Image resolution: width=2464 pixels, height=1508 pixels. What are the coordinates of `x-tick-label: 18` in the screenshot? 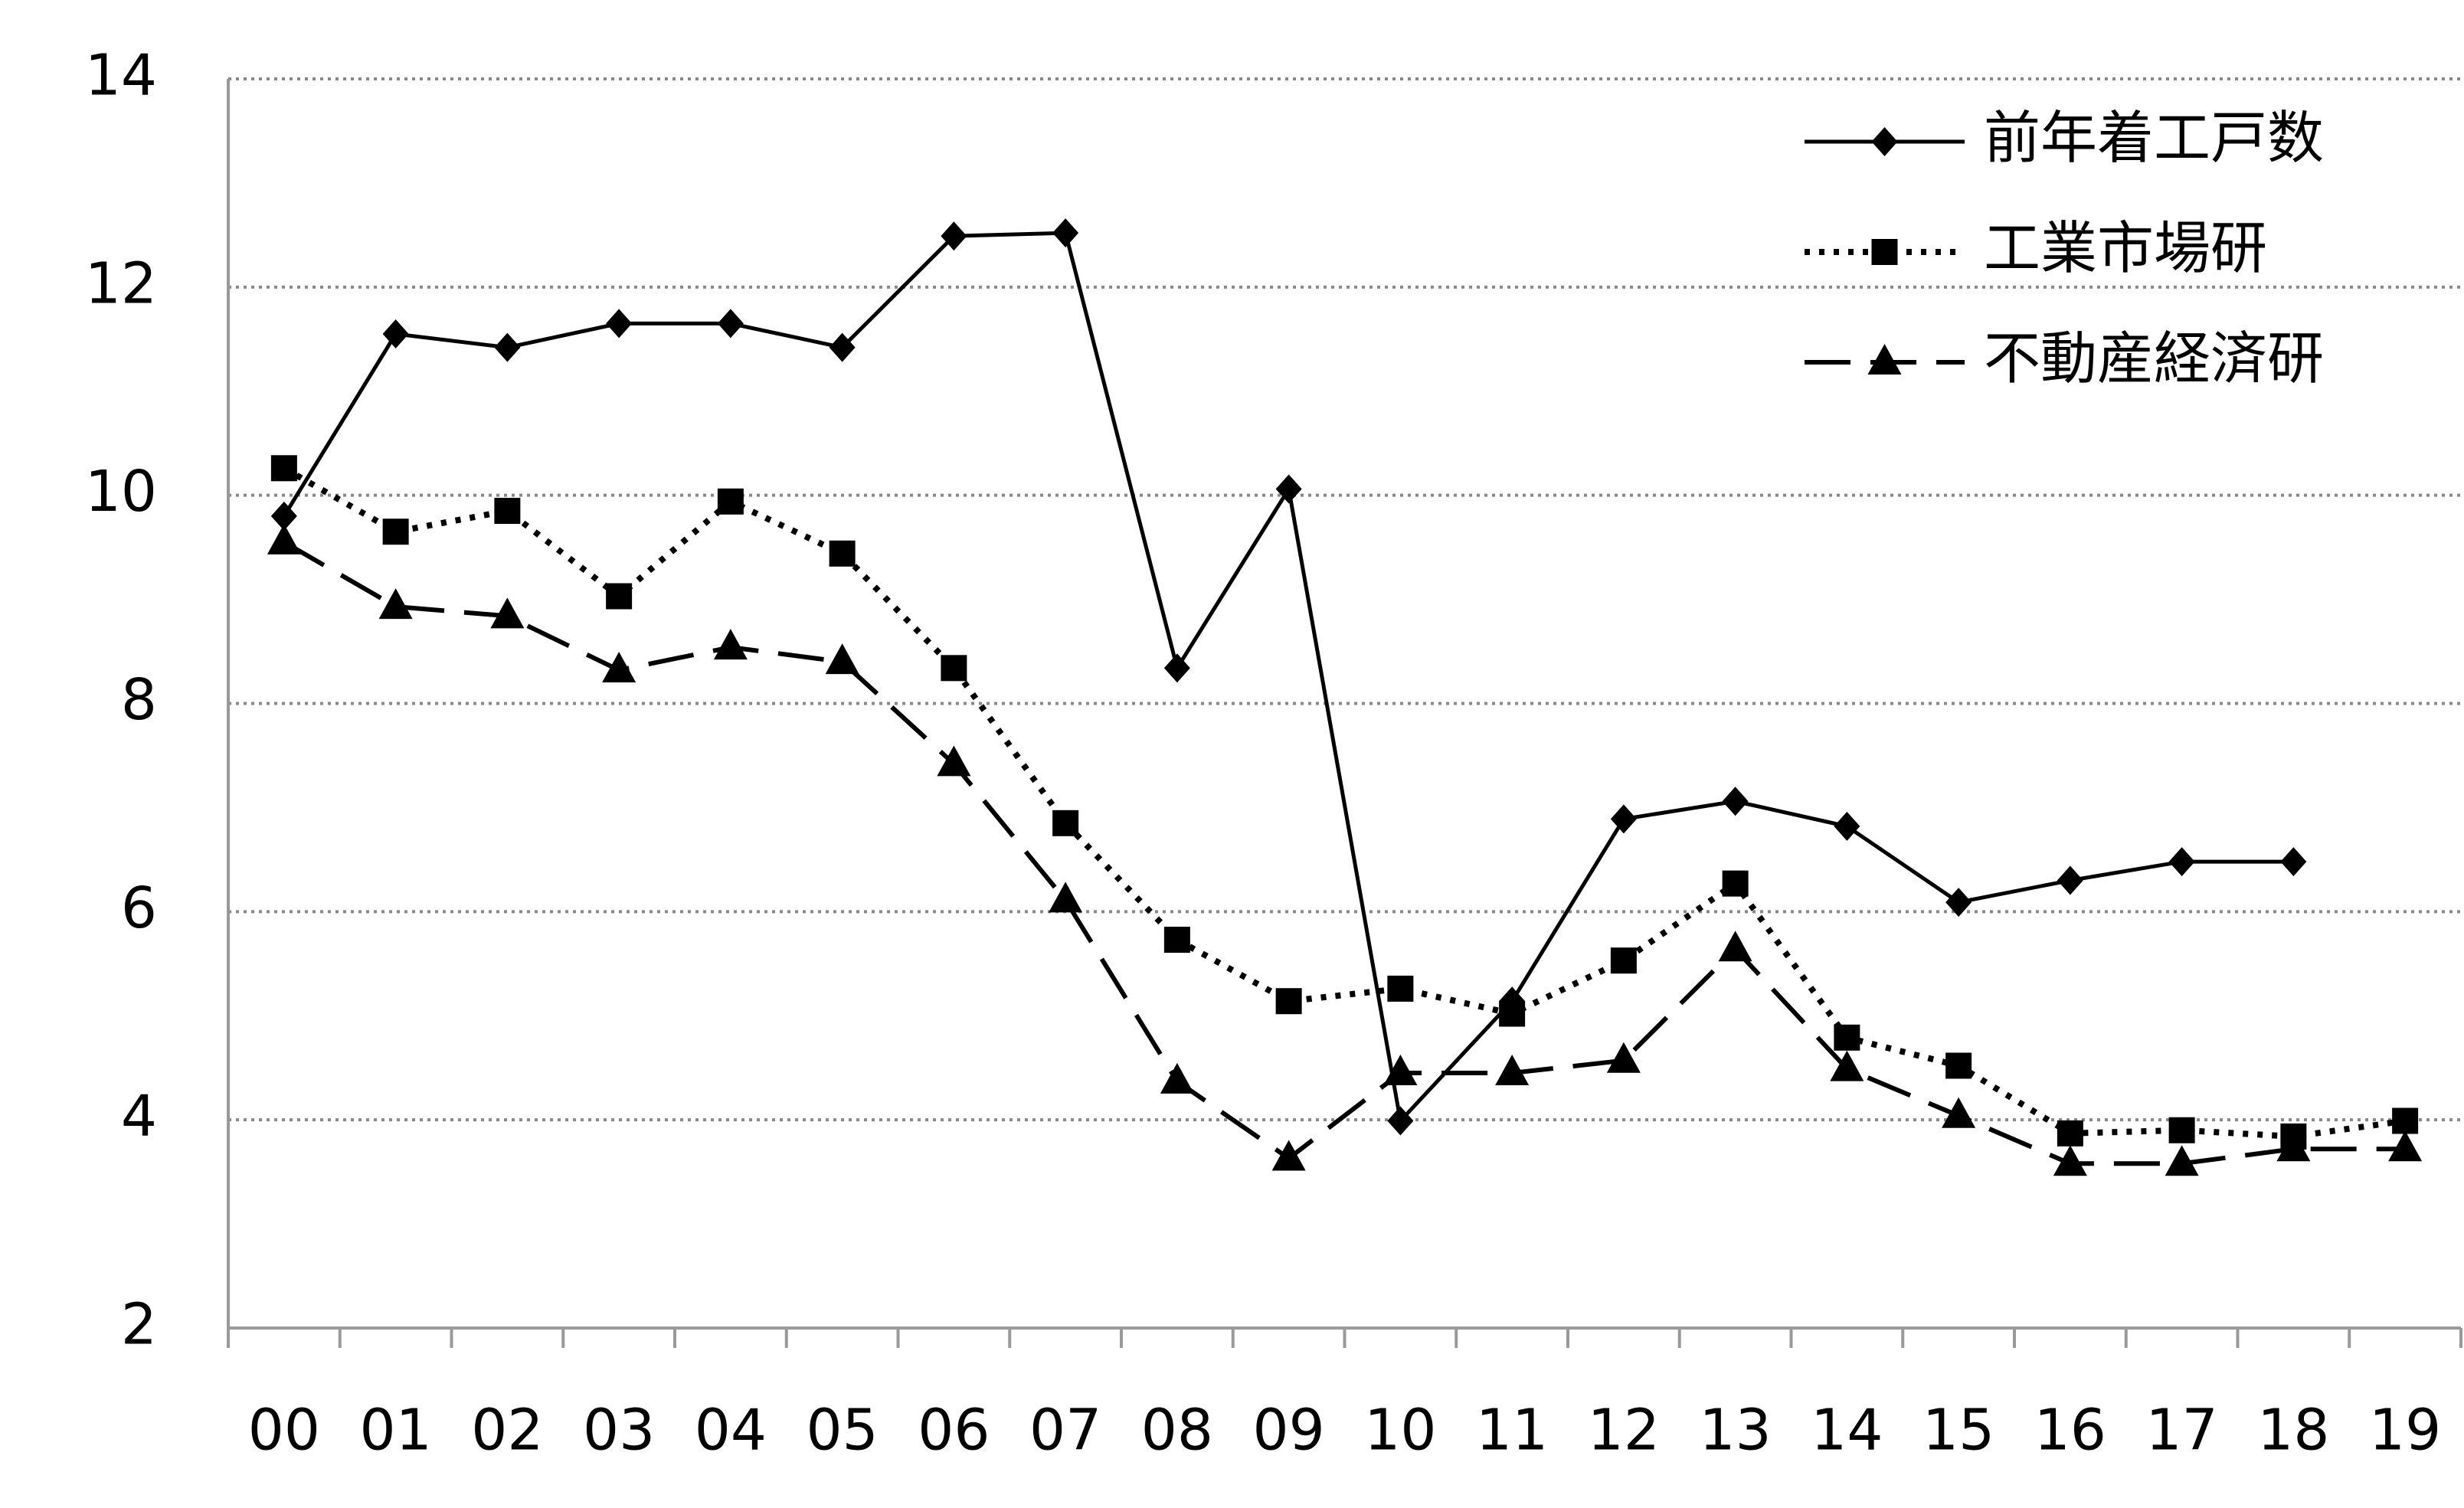 It's located at (2293, 1431).